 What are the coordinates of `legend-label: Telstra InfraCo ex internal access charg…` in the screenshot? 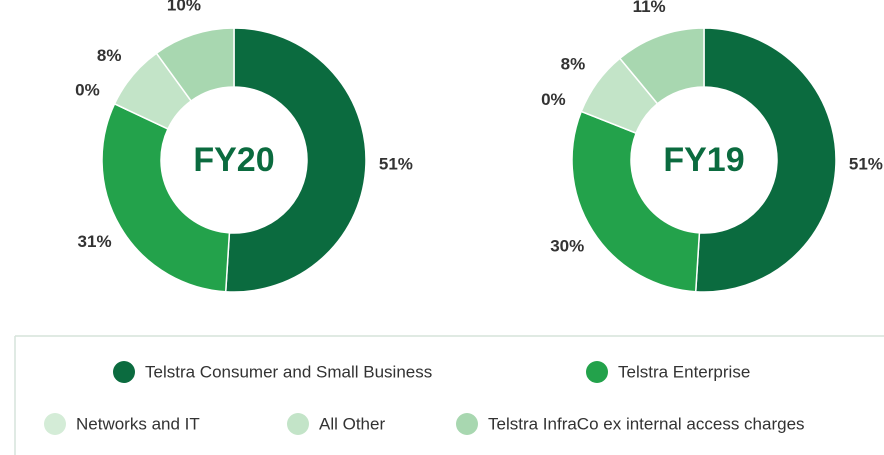 It's located at (646, 423).